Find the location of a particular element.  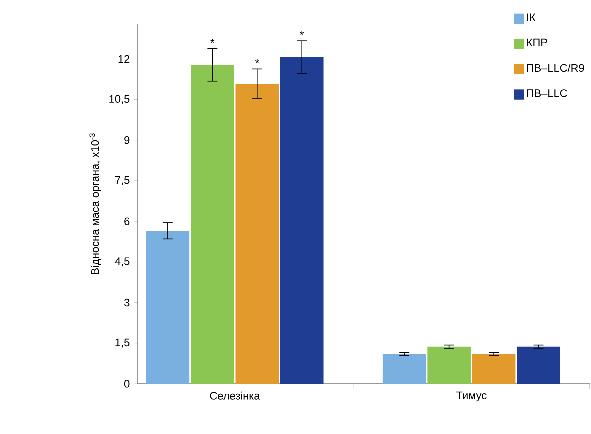

x-tick-label: Селезінка is located at coordinates (235, 396).